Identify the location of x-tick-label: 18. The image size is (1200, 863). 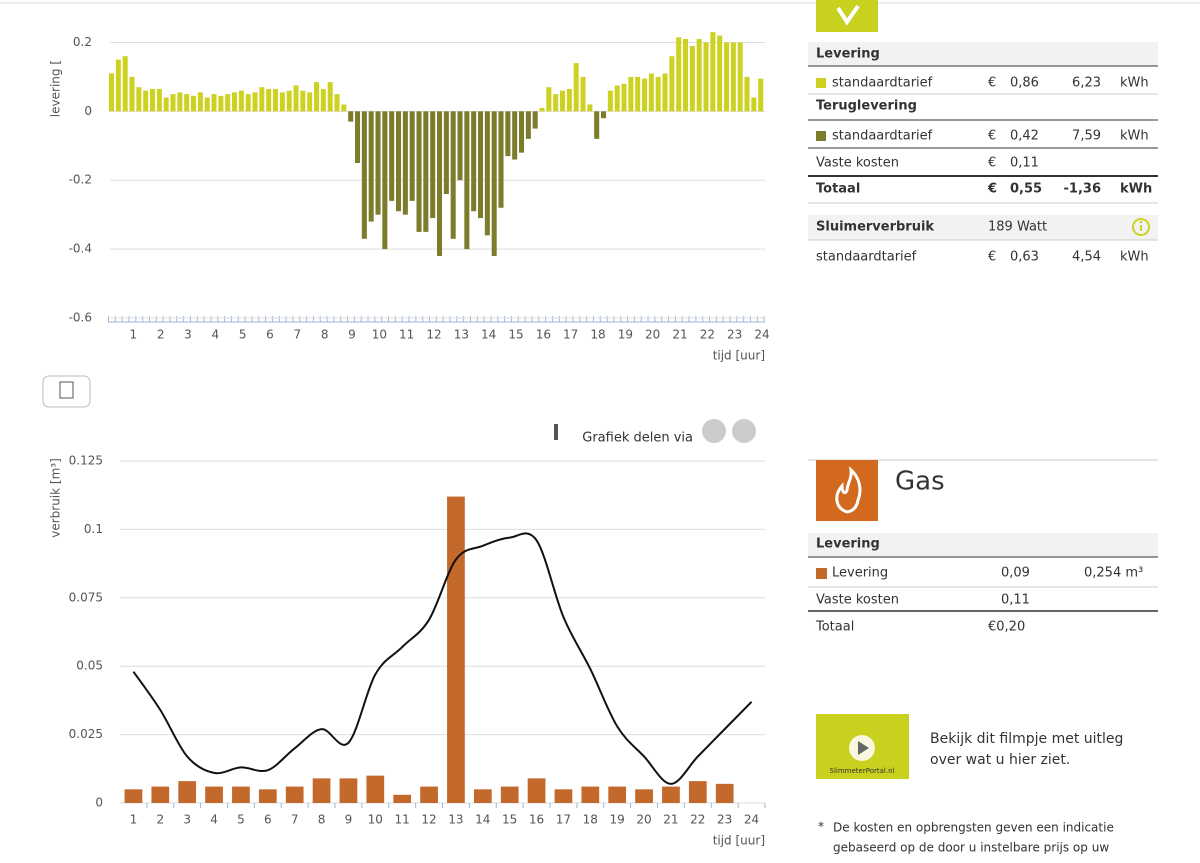
(597, 335).